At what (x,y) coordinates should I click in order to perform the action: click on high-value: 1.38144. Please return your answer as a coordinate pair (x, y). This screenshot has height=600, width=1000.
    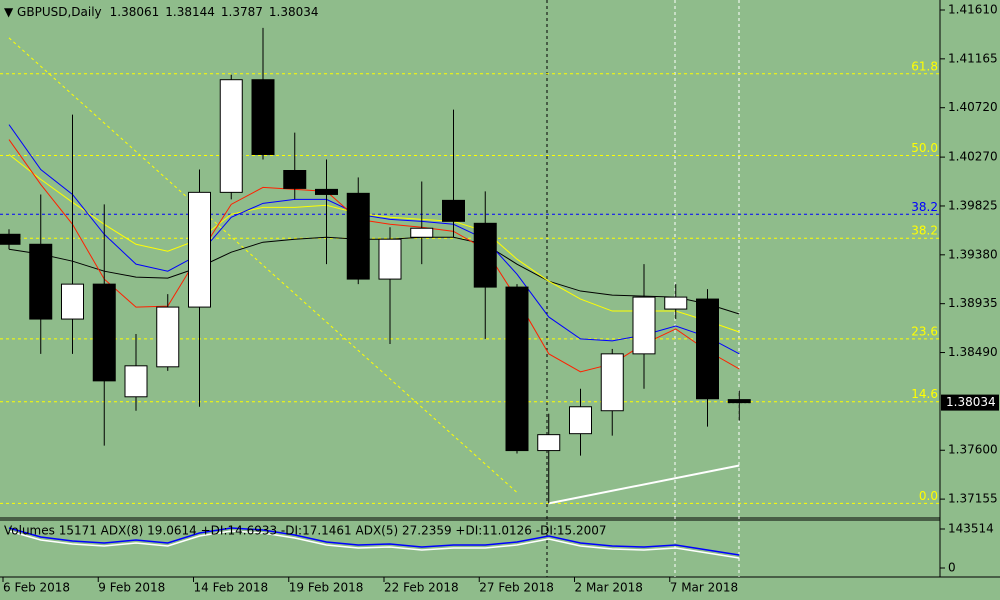
    Looking at the image, I should click on (190, 12).